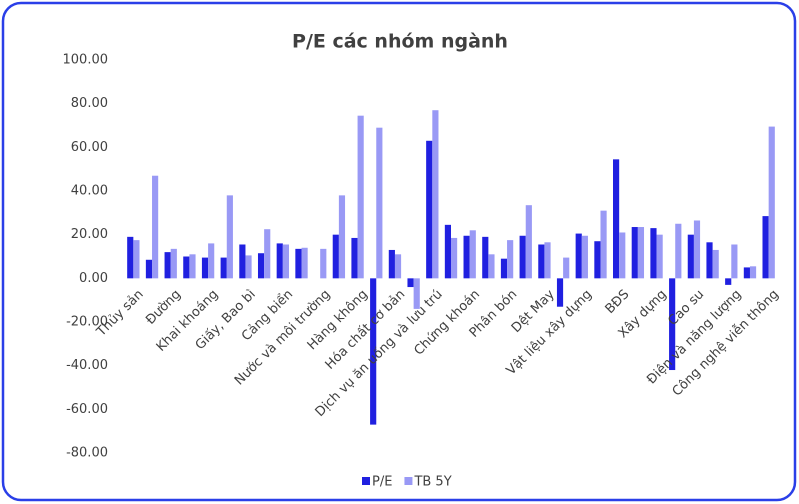  I want to click on y-tick-label: -20.00, so click(87, 322).